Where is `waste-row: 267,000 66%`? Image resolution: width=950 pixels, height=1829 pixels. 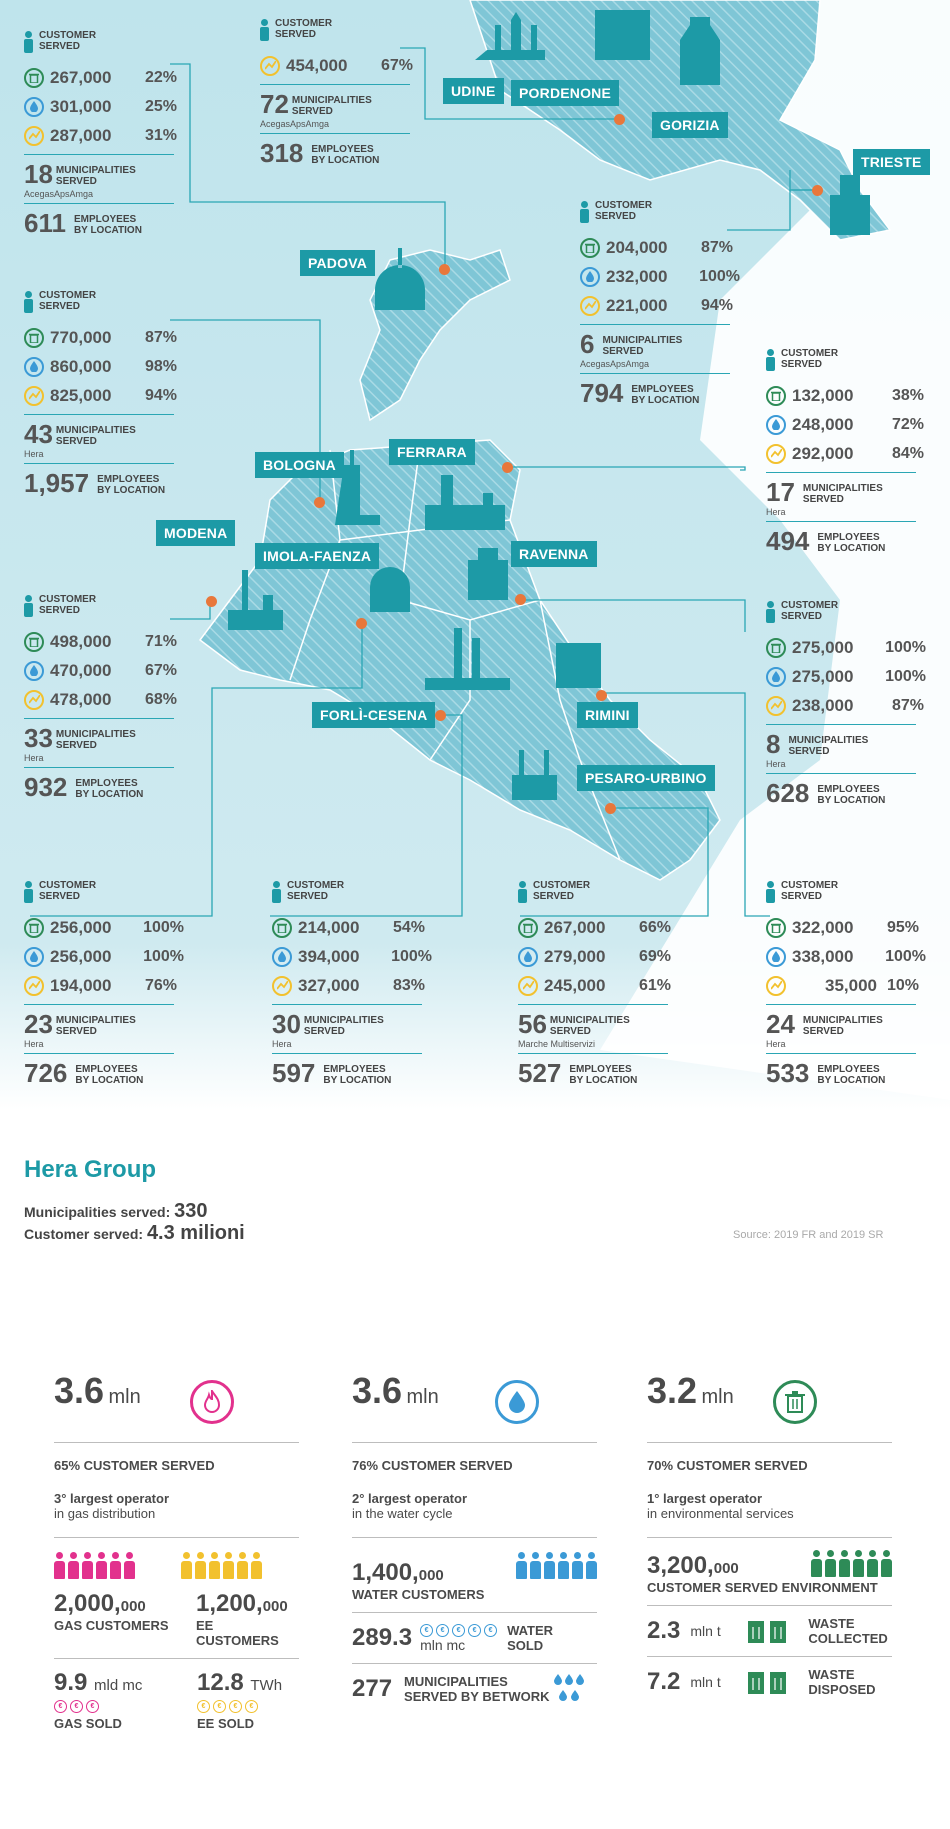 waste-row: 267,000 66% is located at coordinates (598, 927).